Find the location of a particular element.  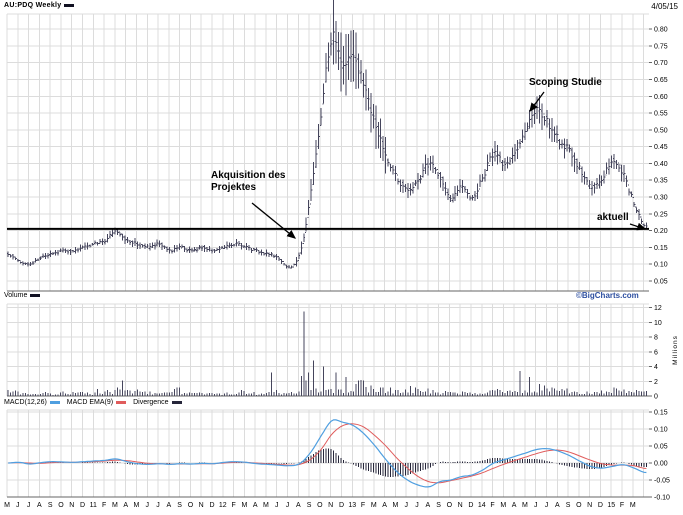

y-axis-label: 10 is located at coordinates (658, 323).